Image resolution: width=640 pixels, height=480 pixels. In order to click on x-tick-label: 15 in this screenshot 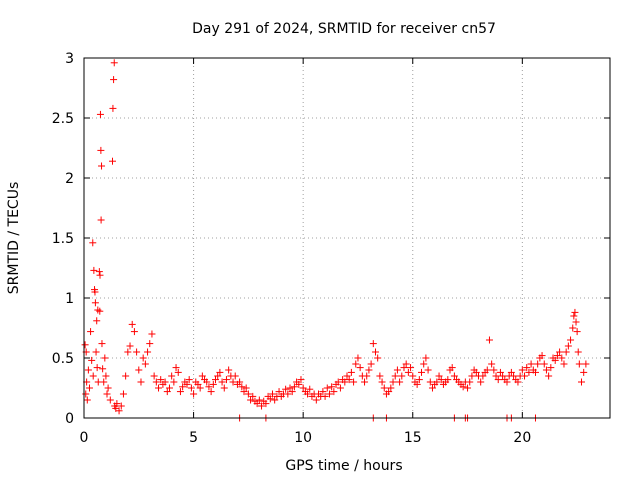, I will do `click(413, 438)`.